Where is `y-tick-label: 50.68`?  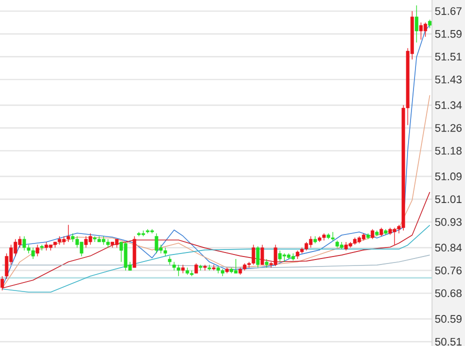
y-tick-label: 50.68 is located at coordinates (448, 293).